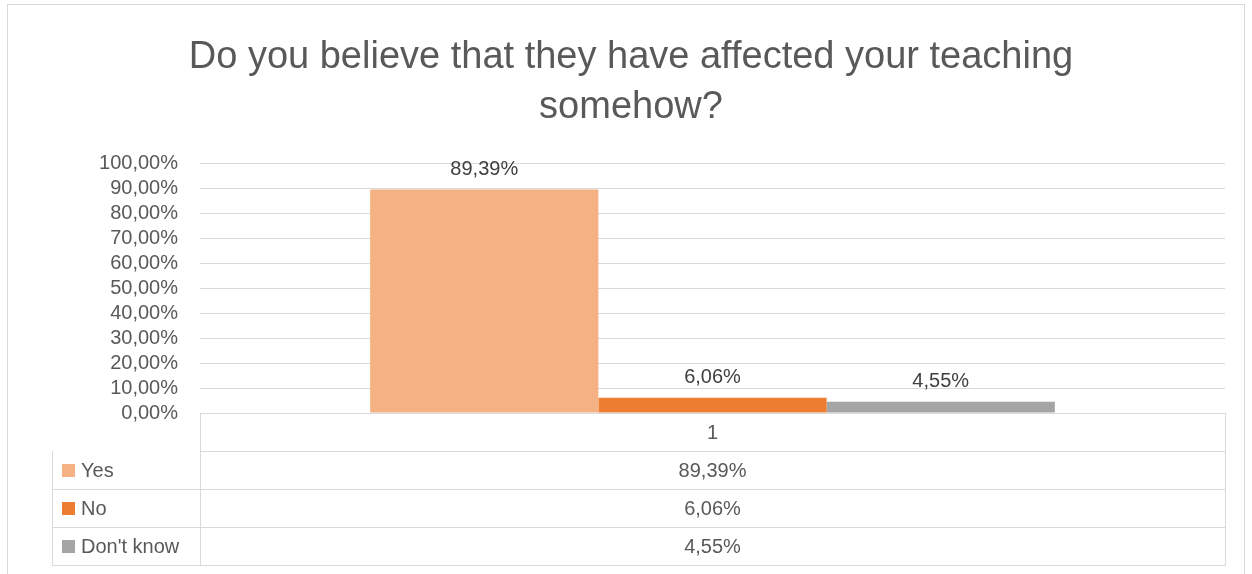 The height and width of the screenshot is (574, 1252). Describe the element at coordinates (712, 470) in the screenshot. I see `text: 89,39%` at that location.